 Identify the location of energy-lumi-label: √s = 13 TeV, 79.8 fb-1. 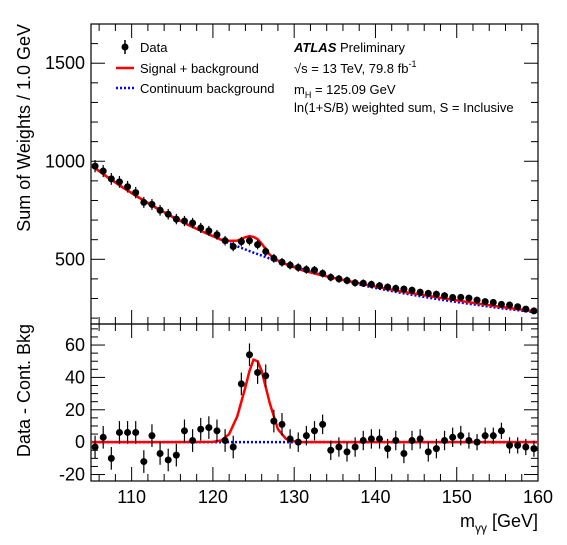
(355, 67).